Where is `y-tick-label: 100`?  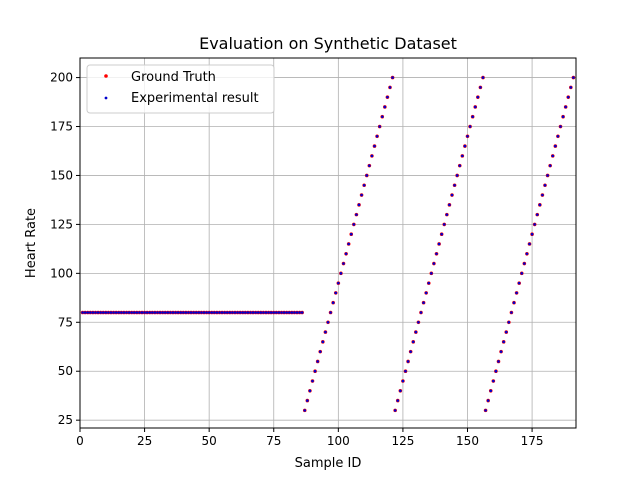
y-tick-label: 100 is located at coordinates (61, 273).